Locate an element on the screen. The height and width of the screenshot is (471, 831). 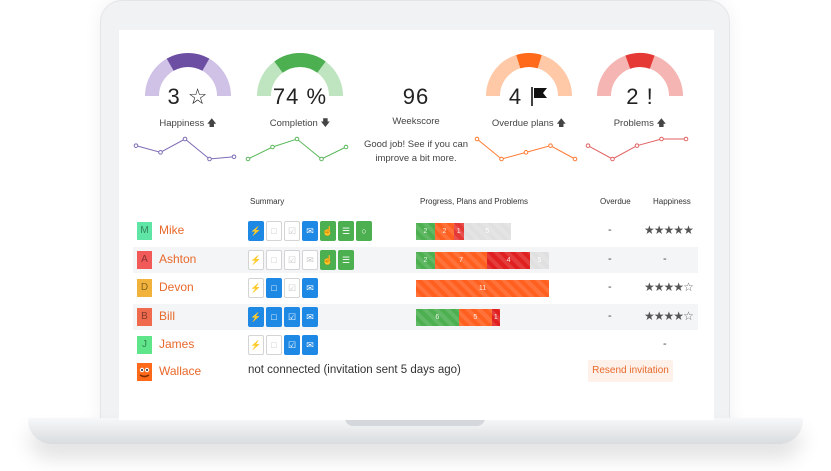
avatar: B is located at coordinates (144, 316).